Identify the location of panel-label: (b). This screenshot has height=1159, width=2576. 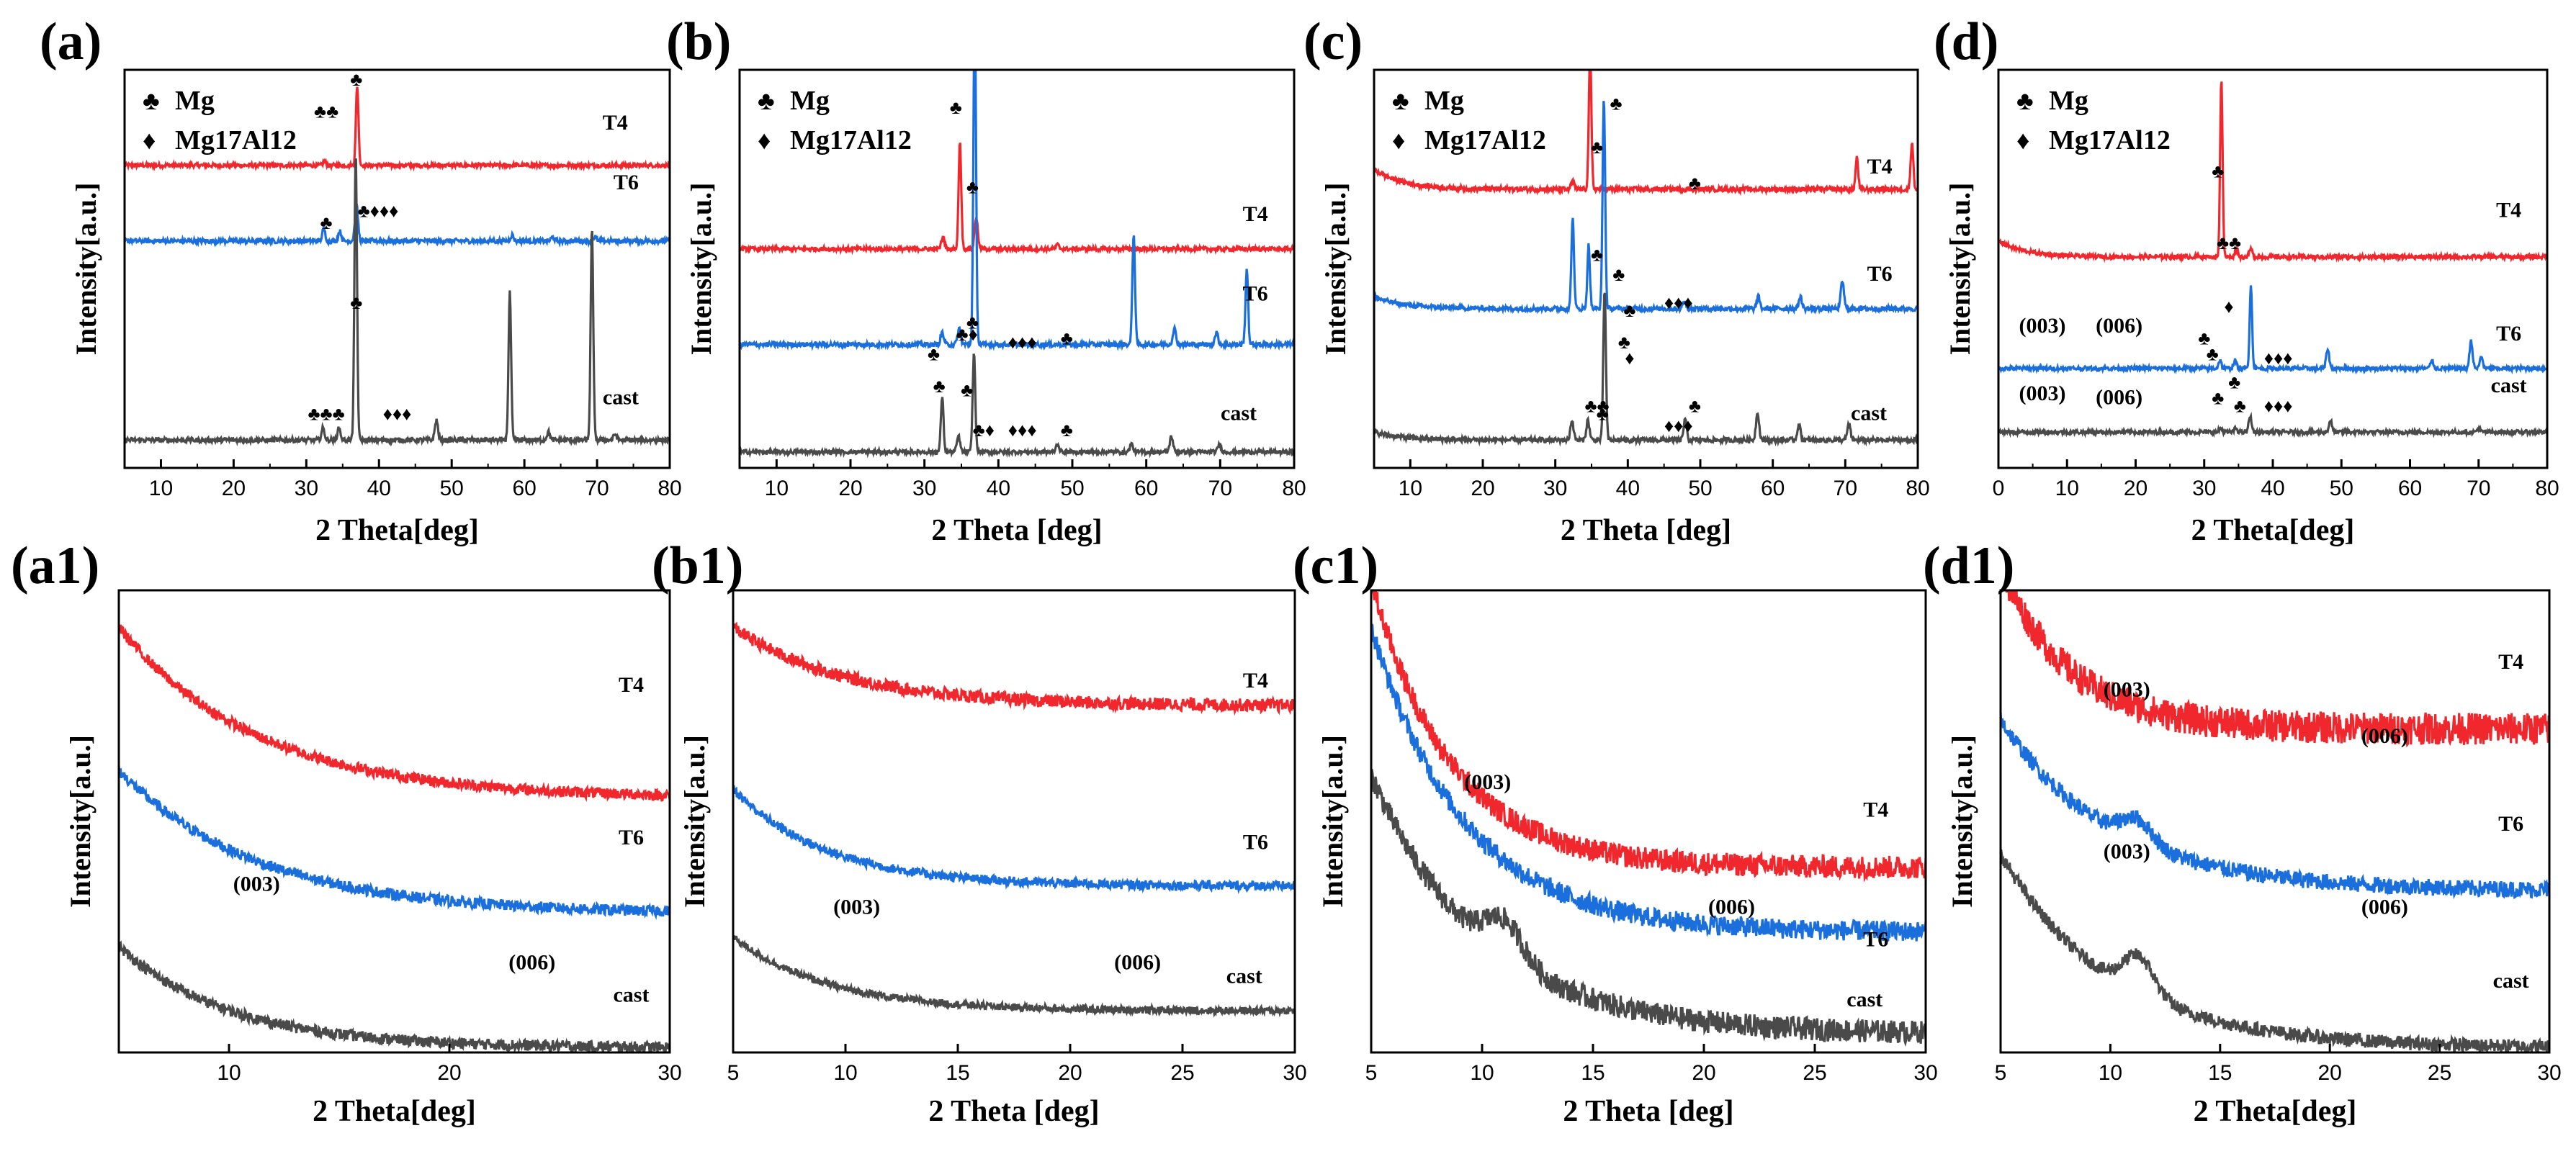
(698, 41).